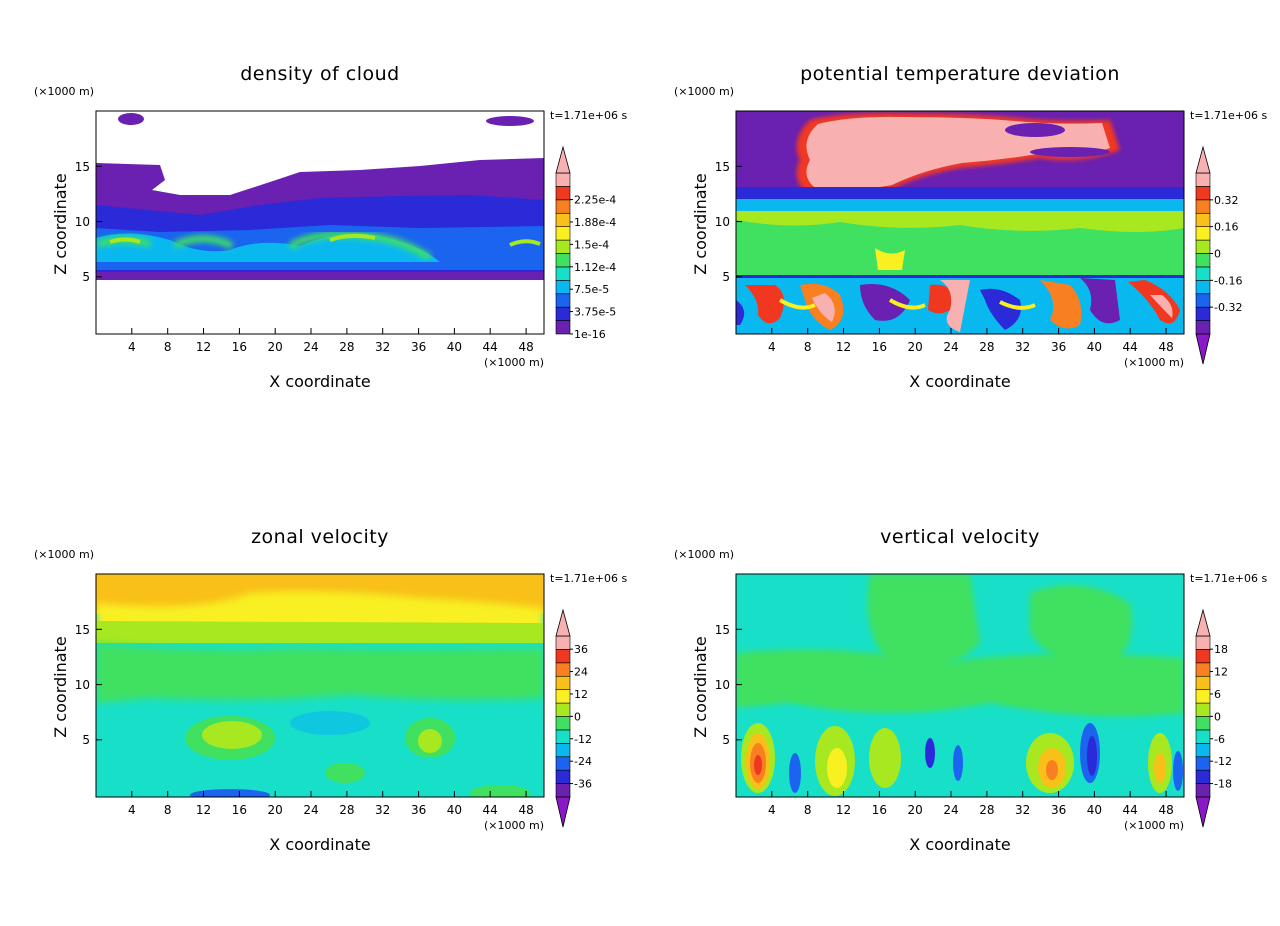 The height and width of the screenshot is (926, 1280). I want to click on x-axis-label: X coordinate, so click(319, 381).